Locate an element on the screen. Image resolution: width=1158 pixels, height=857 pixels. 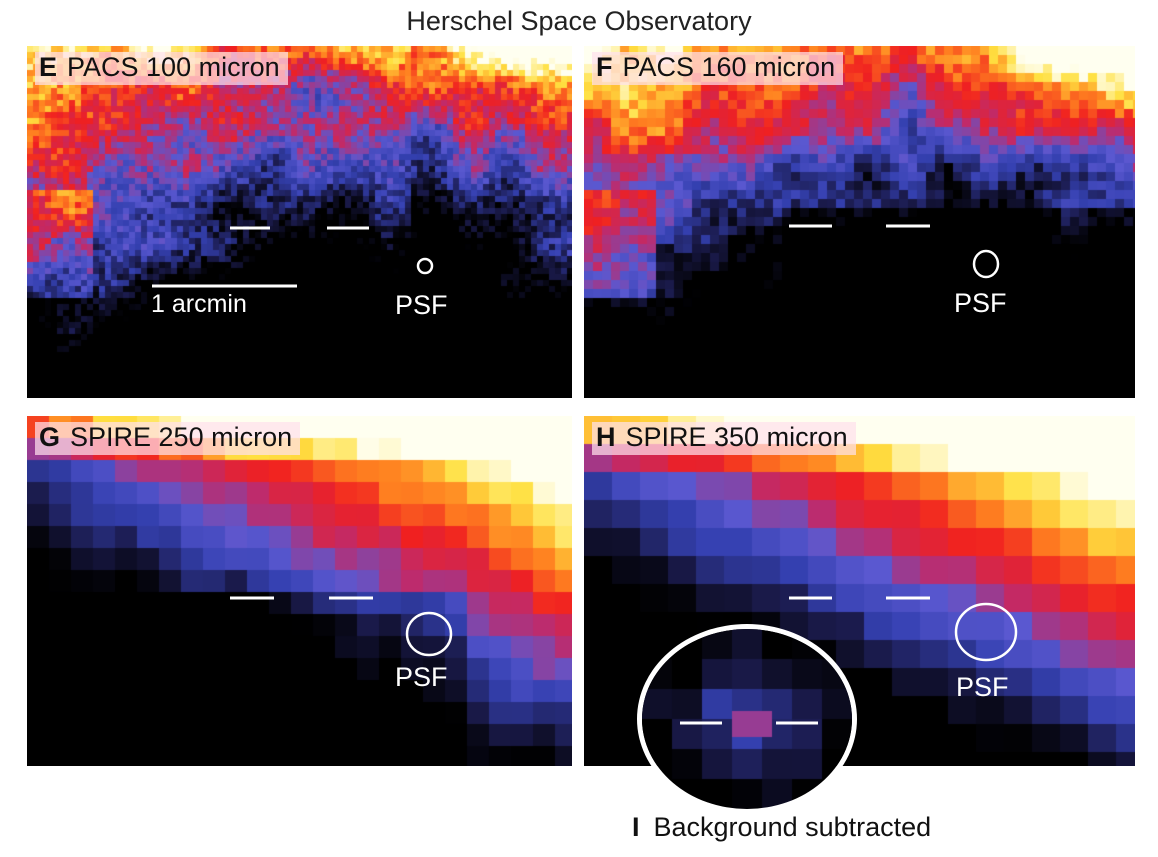
inset-label: I Background subtracted is located at coordinates (781, 827).